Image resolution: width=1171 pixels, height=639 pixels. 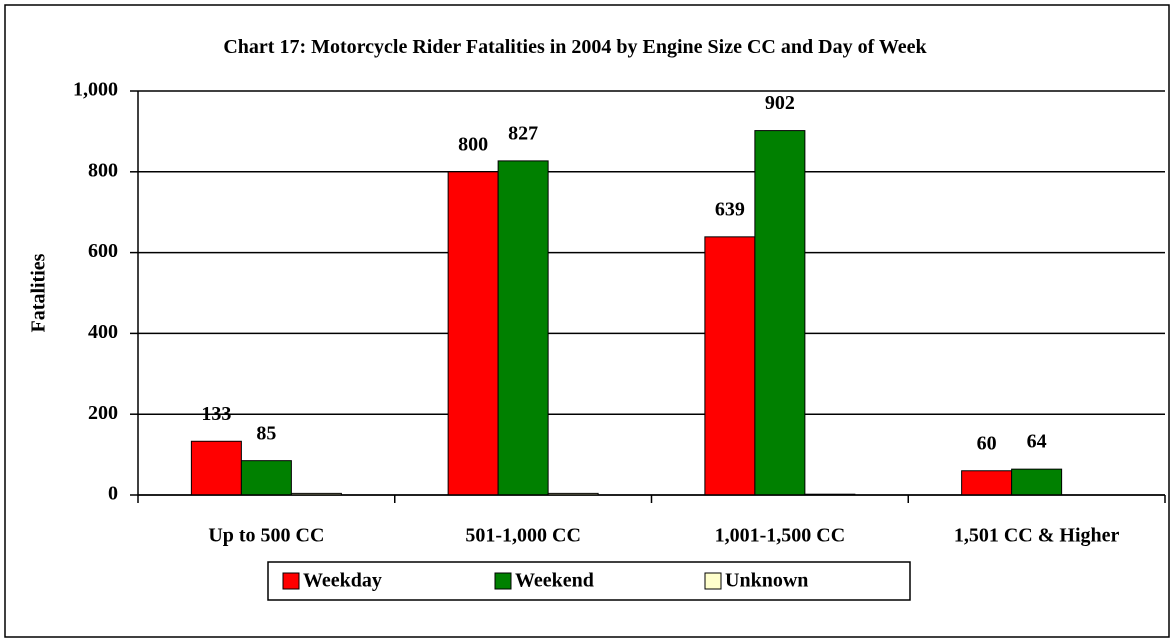 What do you see at coordinates (342, 581) in the screenshot?
I see `legend-label: Weekday` at bounding box center [342, 581].